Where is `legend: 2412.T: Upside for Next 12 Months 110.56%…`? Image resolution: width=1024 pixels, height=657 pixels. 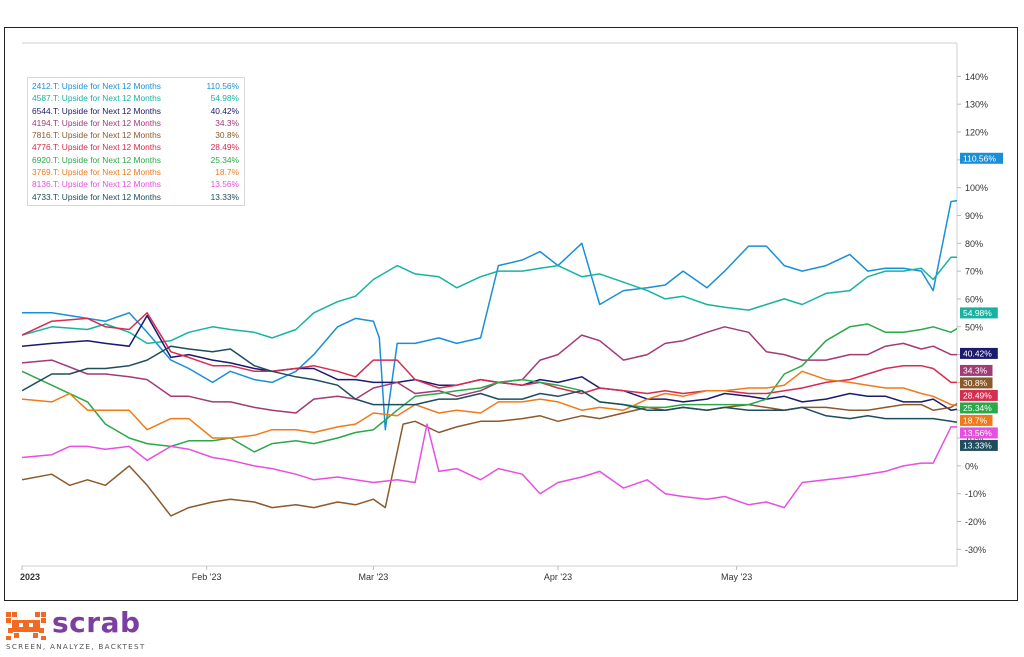
legend: 2412.T: Upside for Next 12 Months 110.56%… is located at coordinates (136, 141).